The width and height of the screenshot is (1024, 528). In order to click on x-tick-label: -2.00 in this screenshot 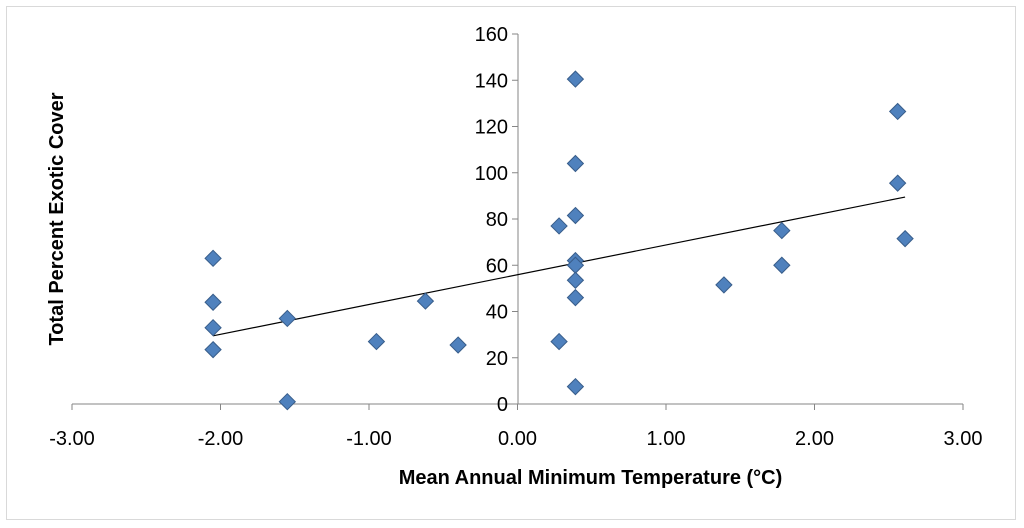, I will do `click(221, 439)`.